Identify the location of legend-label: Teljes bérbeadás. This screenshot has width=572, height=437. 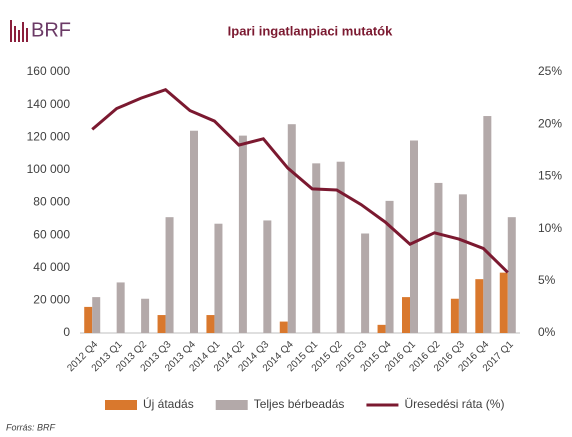
(299, 404).